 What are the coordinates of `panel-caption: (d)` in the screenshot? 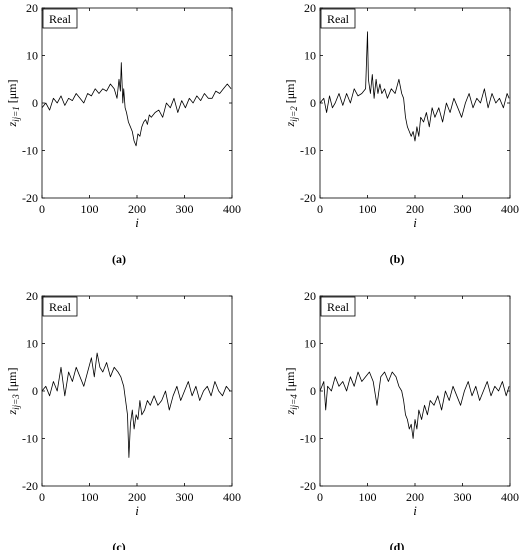 It's located at (397, 545).